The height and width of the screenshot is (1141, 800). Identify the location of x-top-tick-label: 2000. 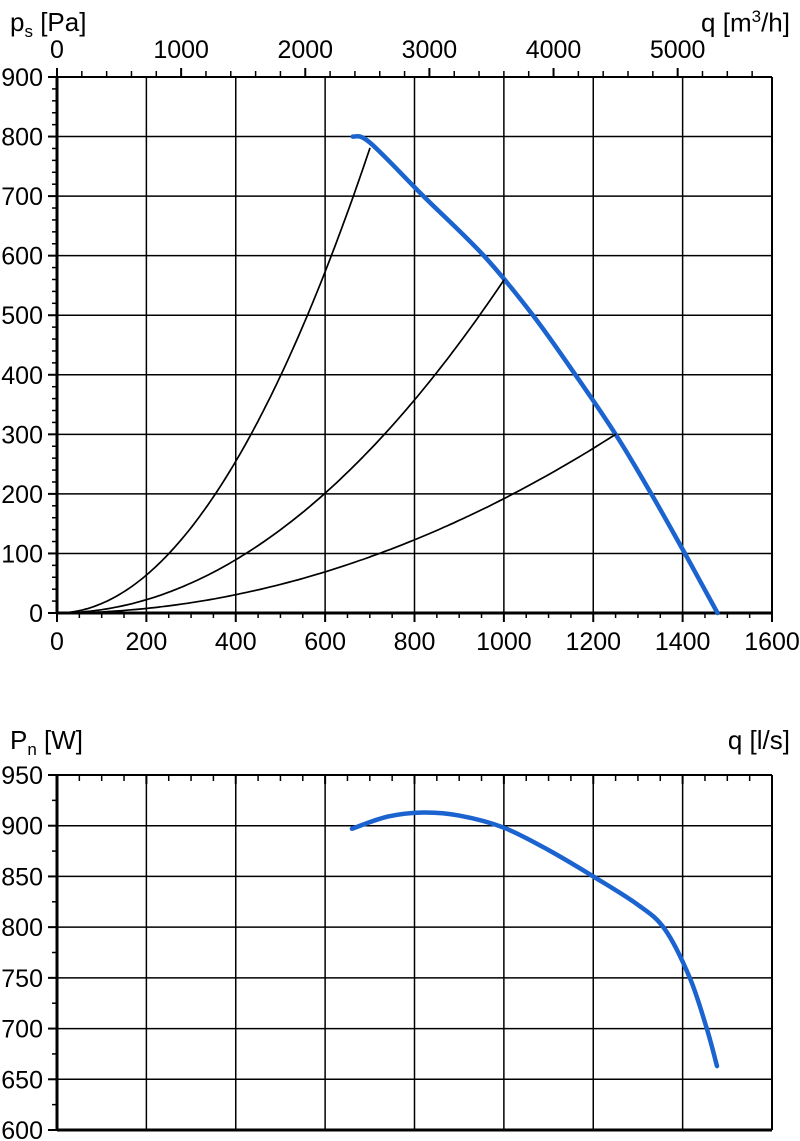
(305, 50).